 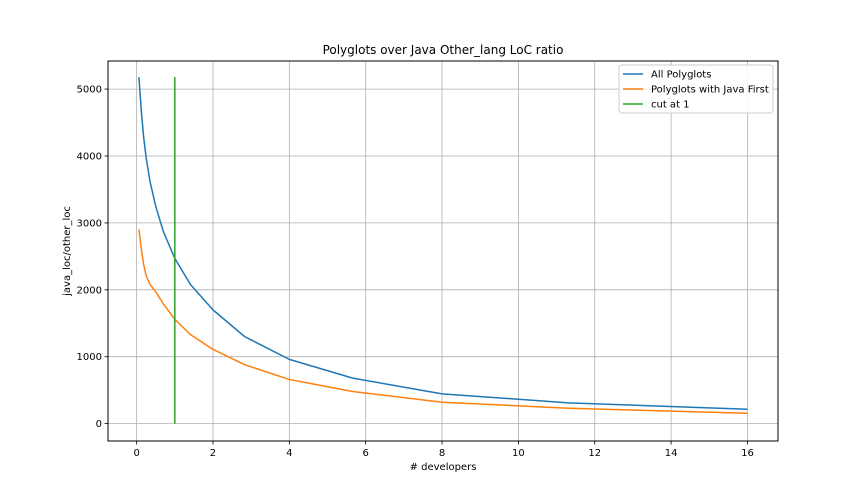 I want to click on y-axis-ticks: 0 1000 2000 3000 4000 5000, so click(x=92, y=257).